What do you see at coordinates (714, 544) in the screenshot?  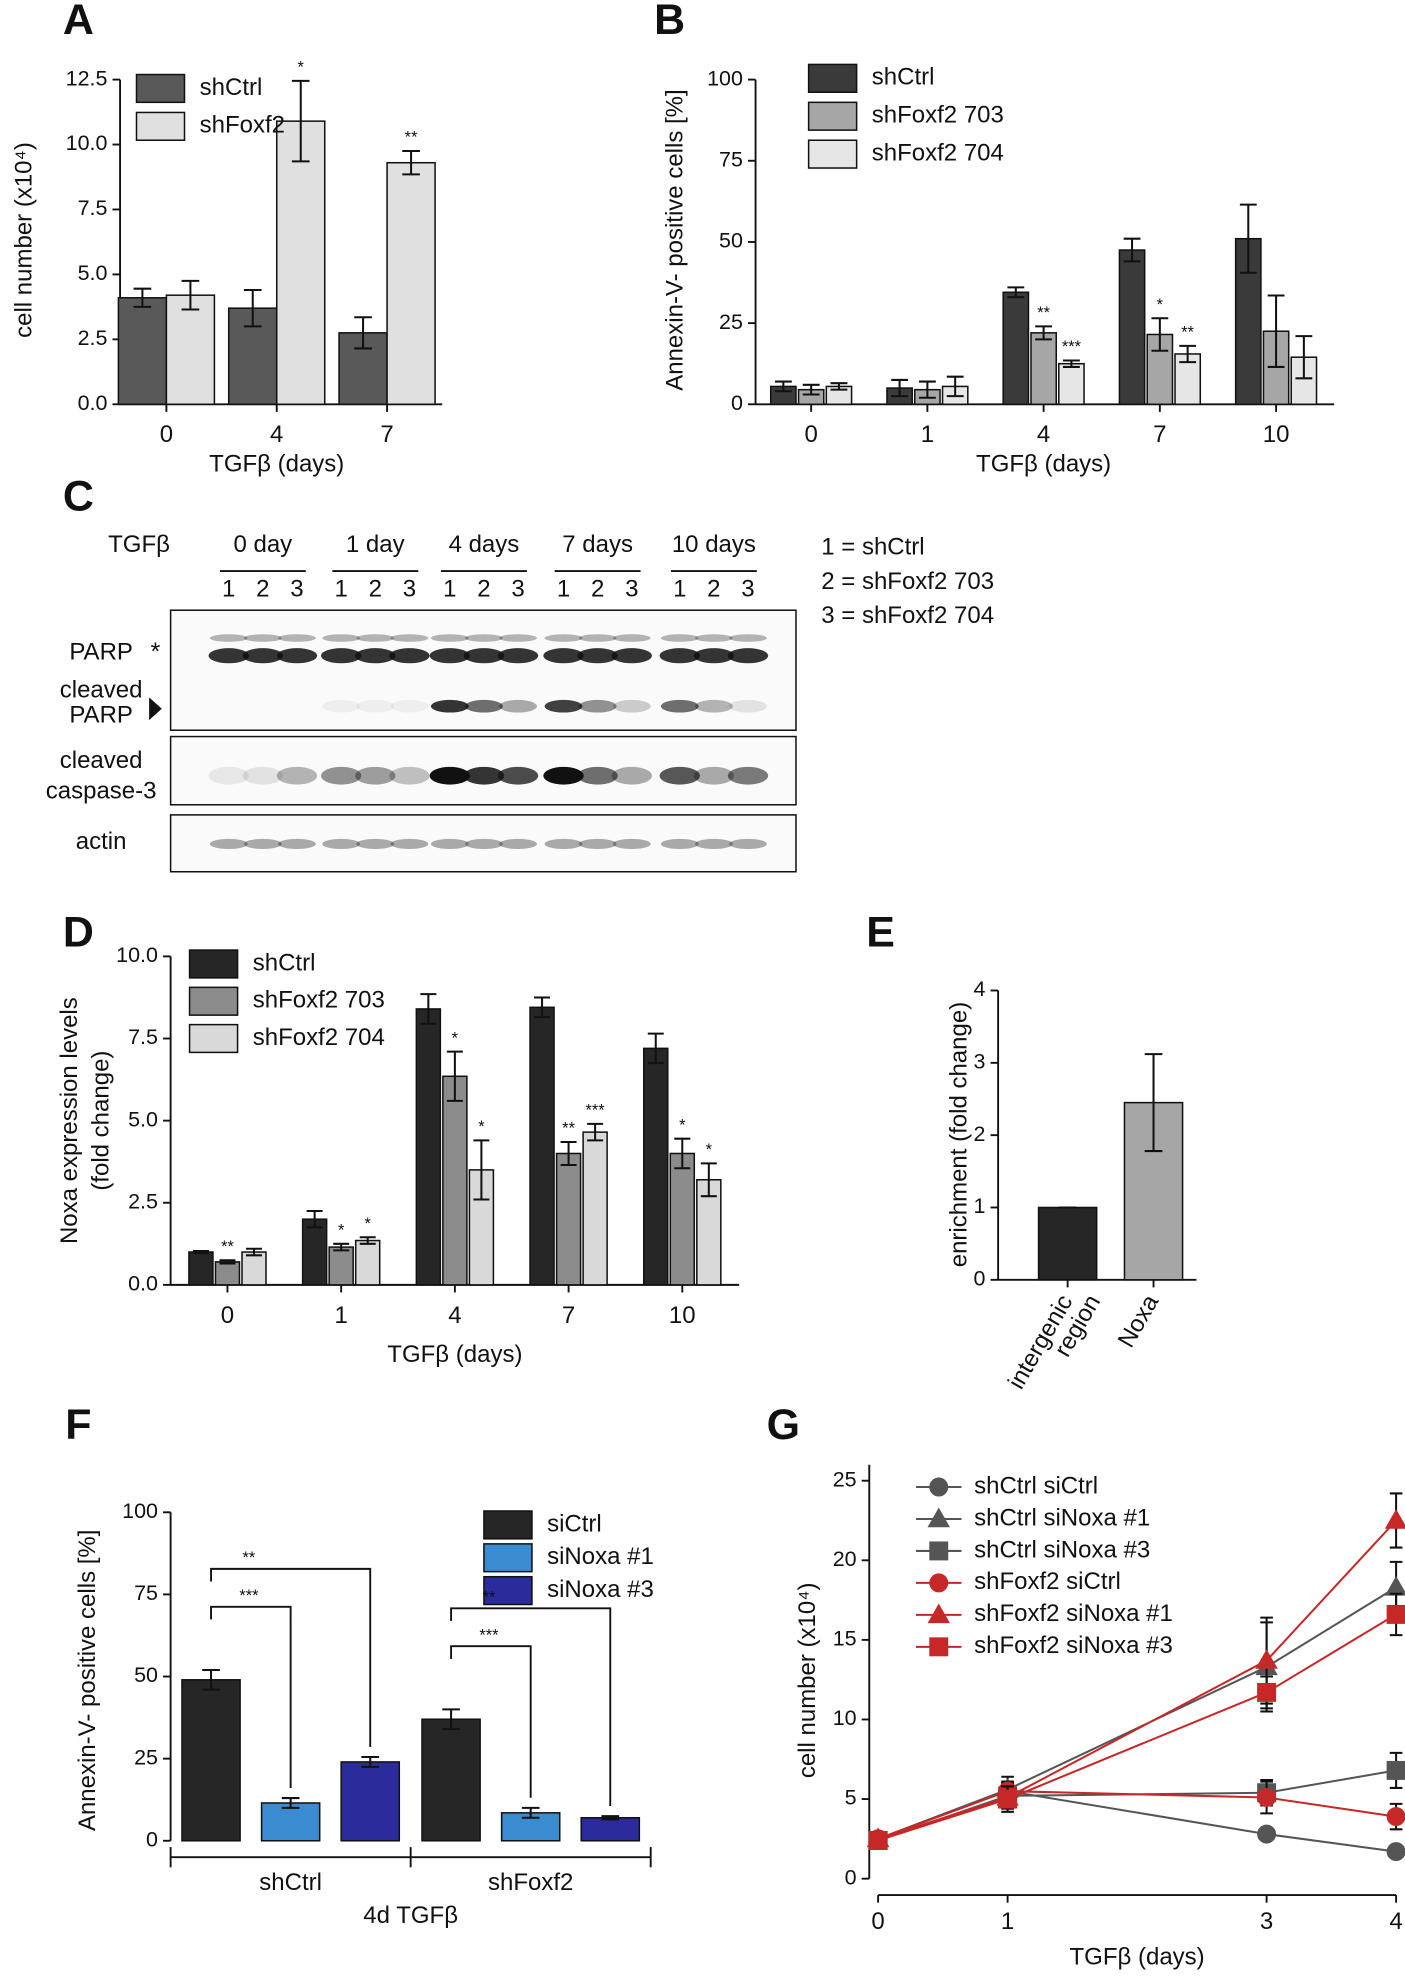 I see `timepoint-label: 10 days` at bounding box center [714, 544].